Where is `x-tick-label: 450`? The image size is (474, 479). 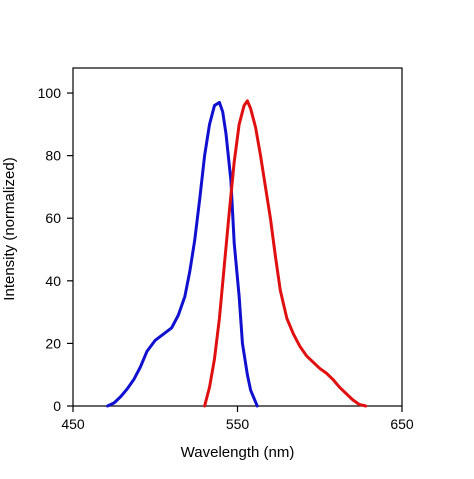 x-tick-label: 450 is located at coordinates (73, 424).